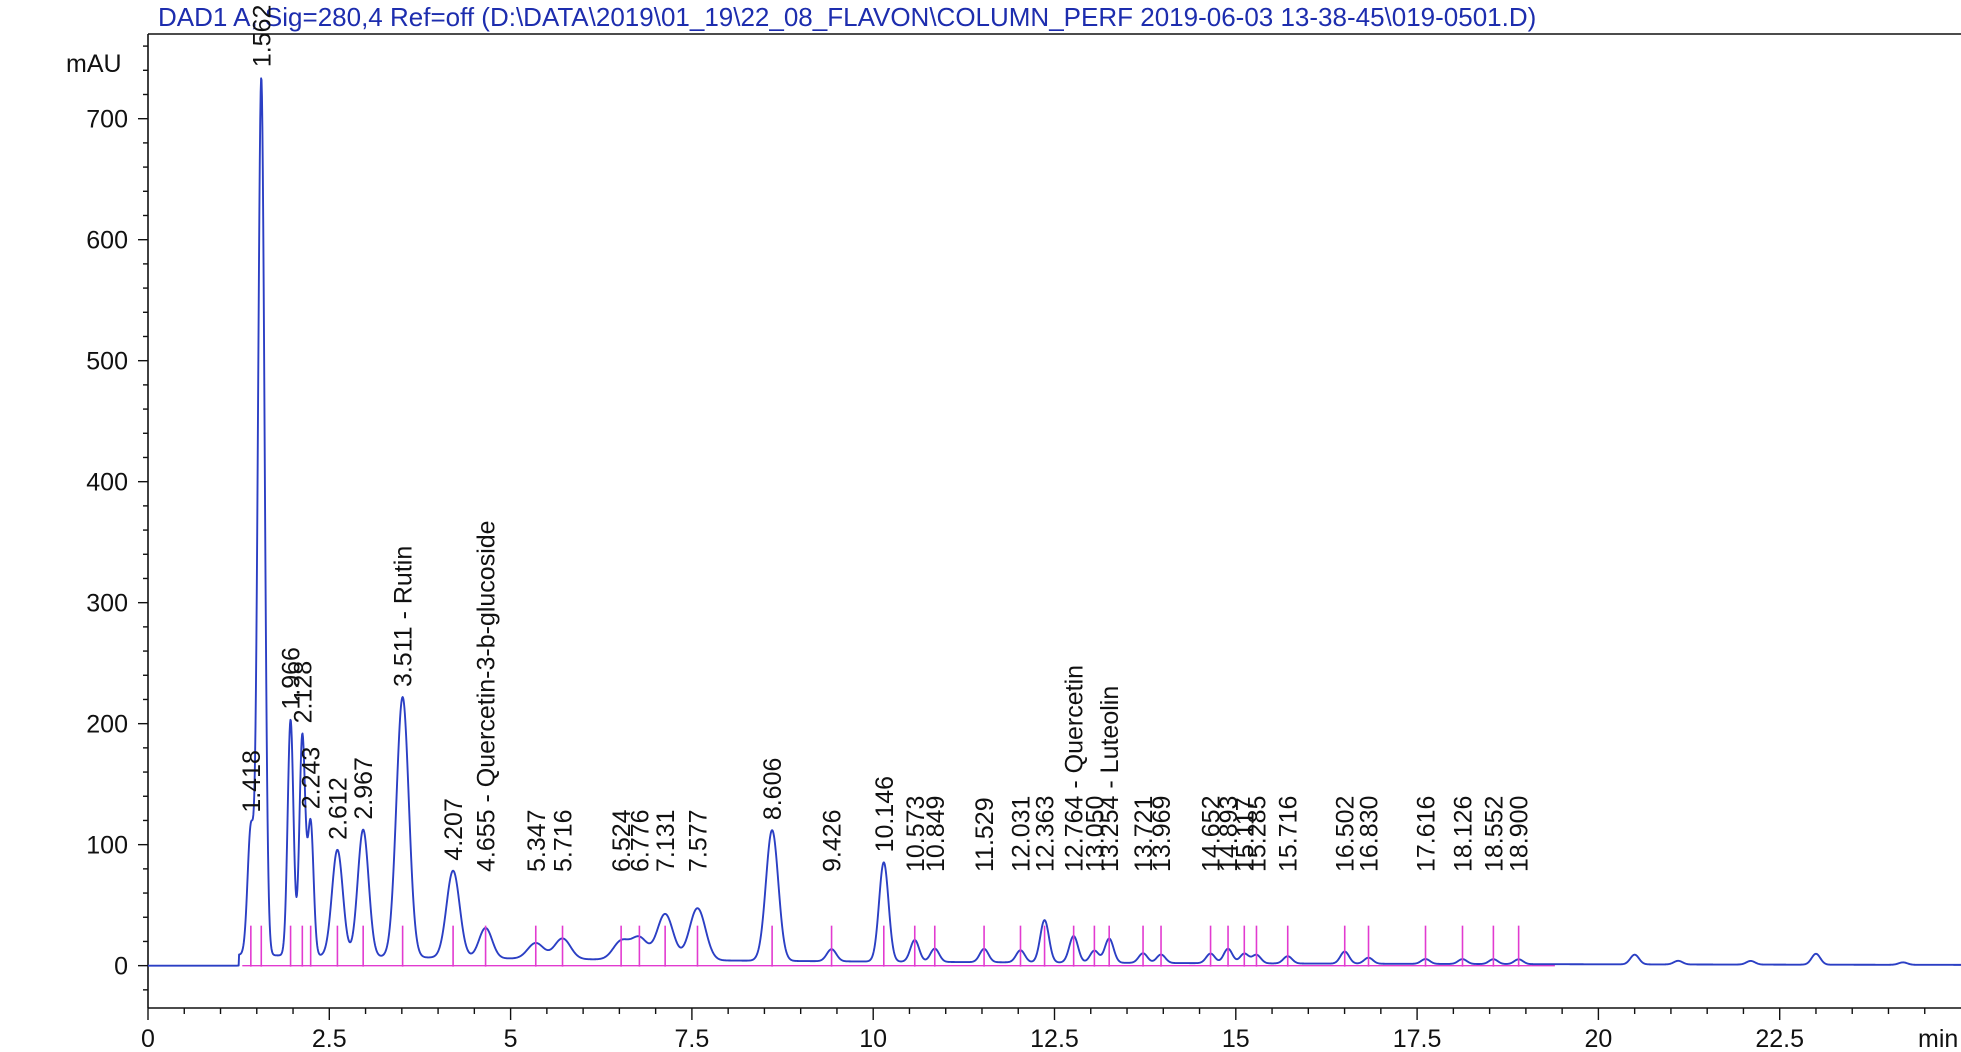 Image resolution: width=1961 pixels, height=1052 pixels. Describe the element at coordinates (1494, 834) in the screenshot. I see `peak-label: 18.552` at that location.